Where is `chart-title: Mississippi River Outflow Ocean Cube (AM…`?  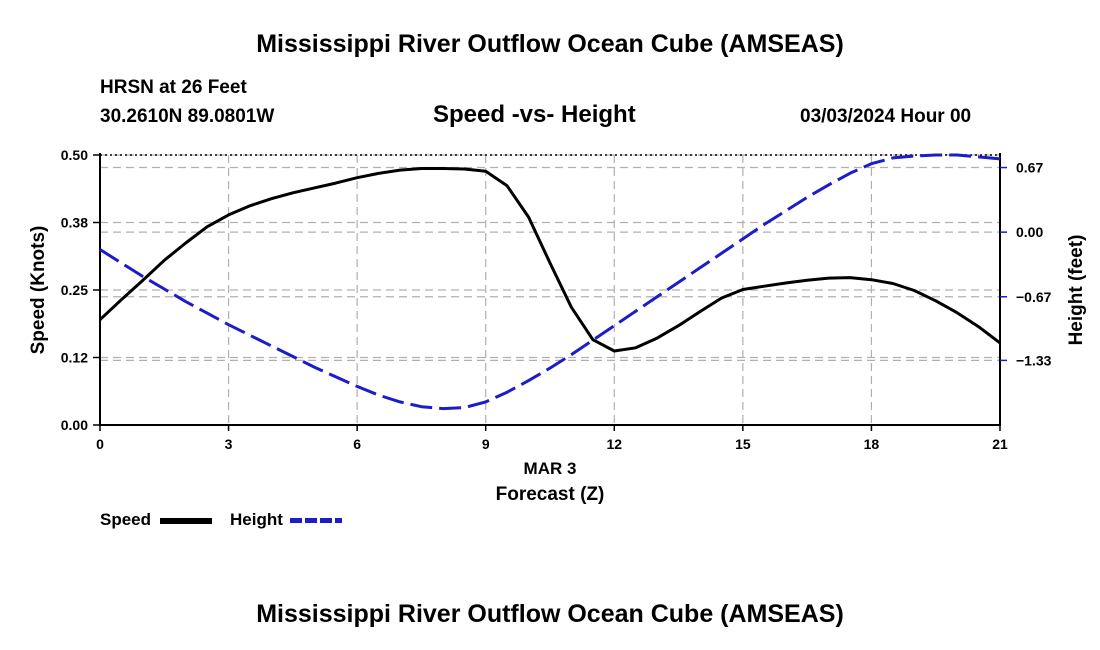
chart-title: Mississippi River Outflow Ocean Cube (AM… is located at coordinates (550, 44).